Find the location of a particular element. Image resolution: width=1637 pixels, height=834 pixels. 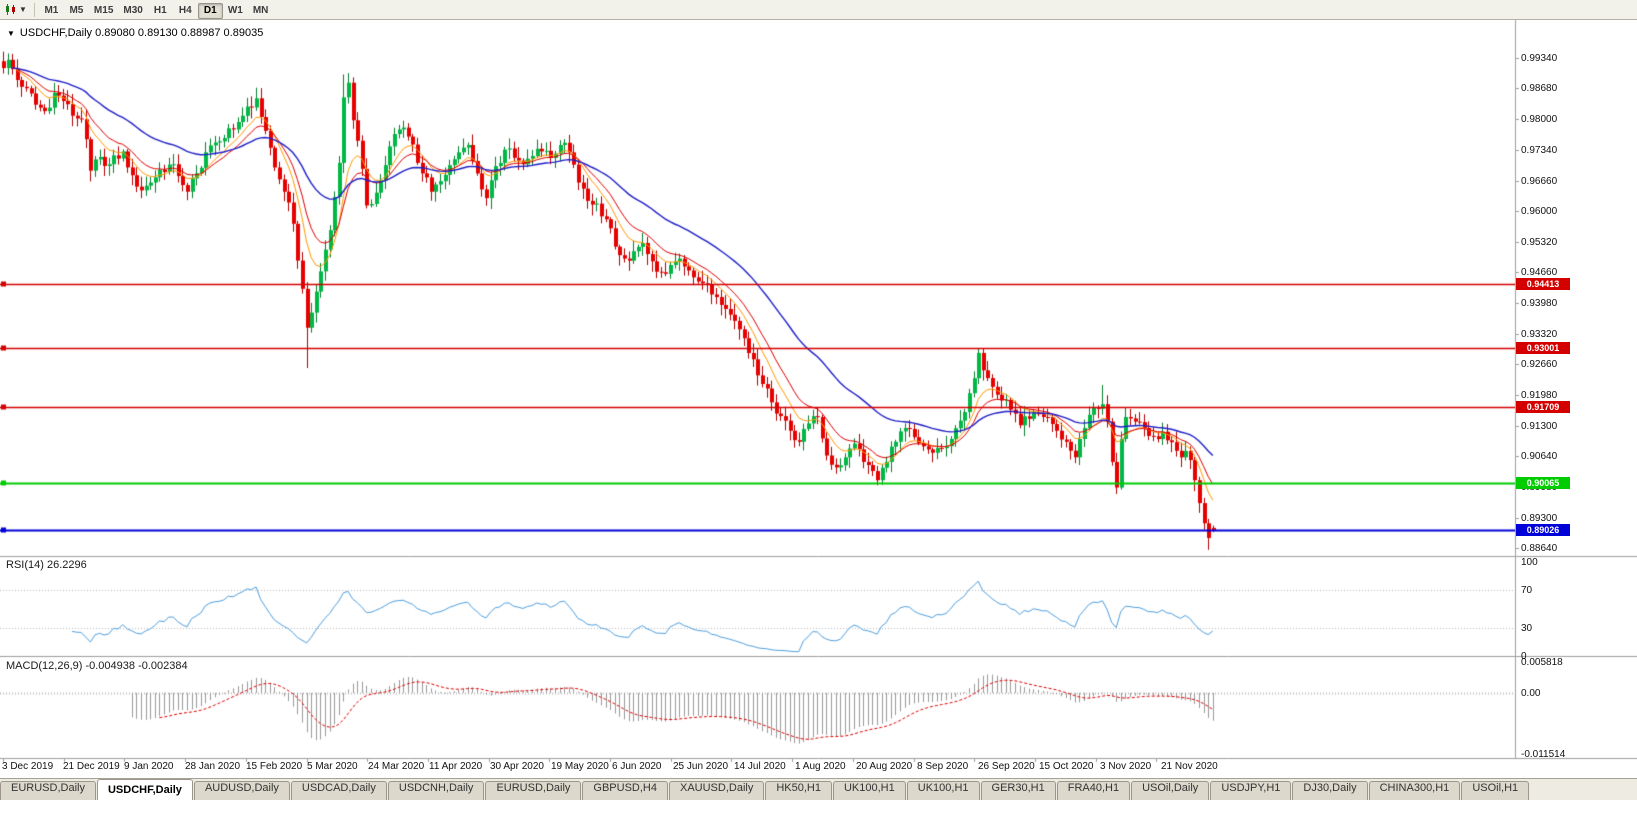

chart-tab-xauusd-daily: XAUUSD,Daily is located at coordinates (716, 790).